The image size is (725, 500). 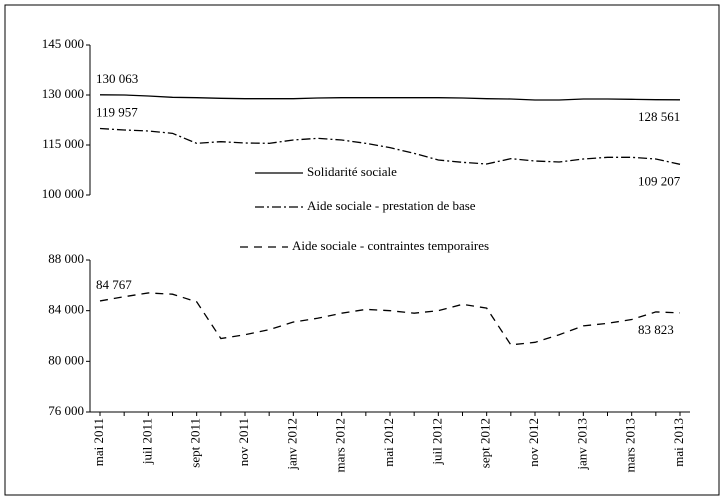 I want to click on y-tick-label: 115 000, so click(x=63, y=143).